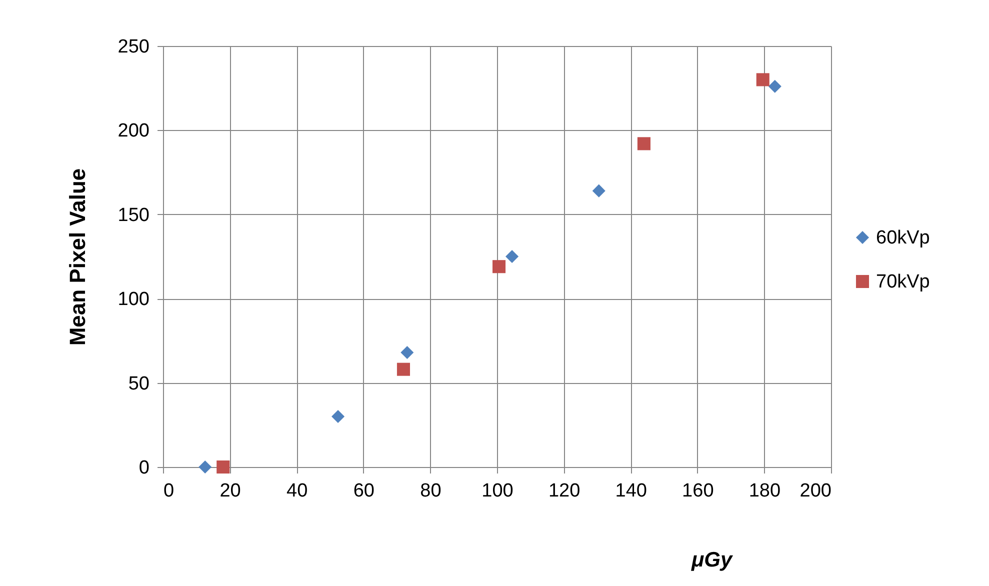  I want to click on x-tick-label: 20, so click(230, 491).